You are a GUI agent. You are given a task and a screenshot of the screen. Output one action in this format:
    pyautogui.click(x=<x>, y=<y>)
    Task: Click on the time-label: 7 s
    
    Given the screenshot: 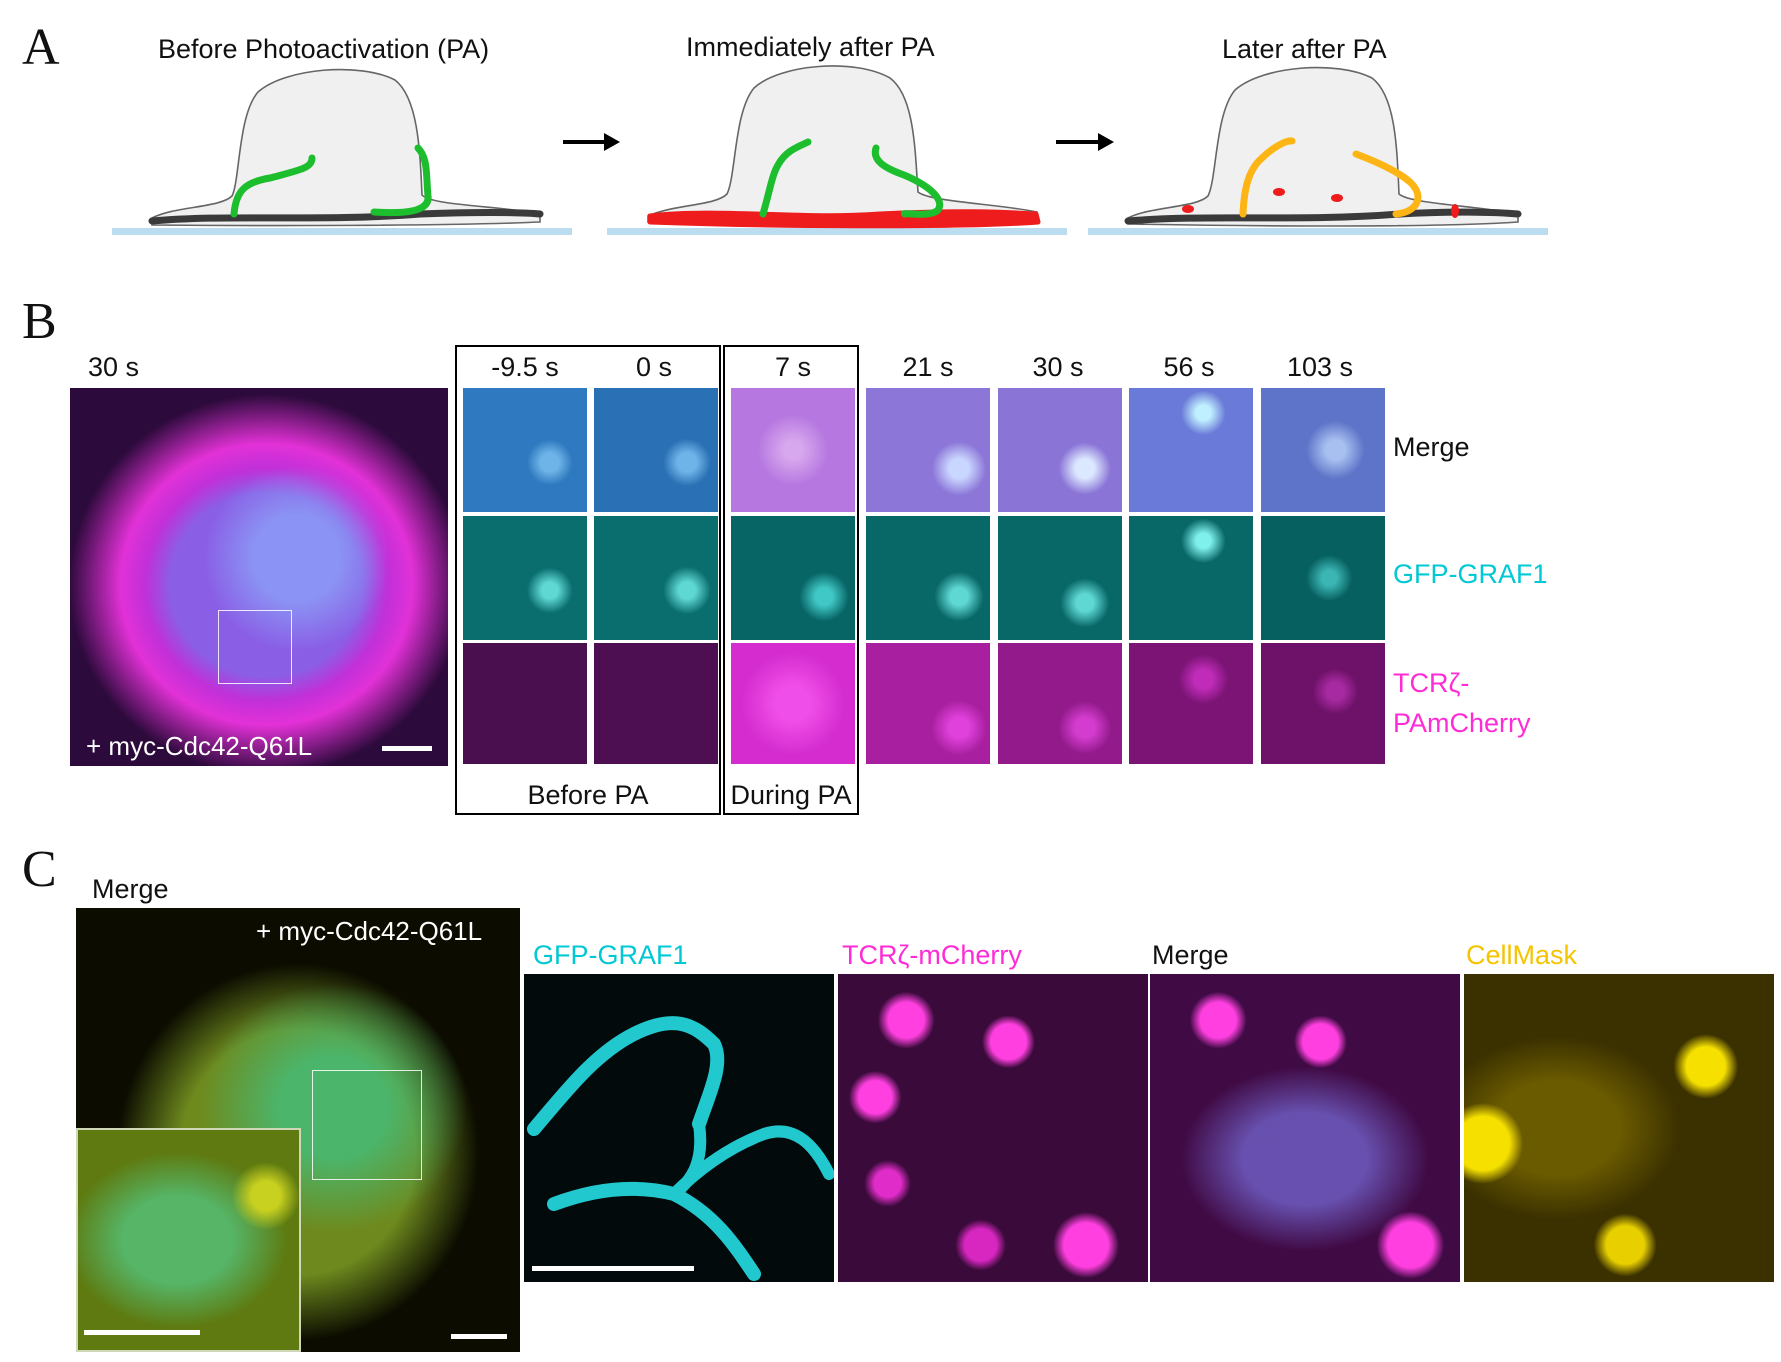 What is the action you would take?
    pyautogui.click(x=793, y=367)
    